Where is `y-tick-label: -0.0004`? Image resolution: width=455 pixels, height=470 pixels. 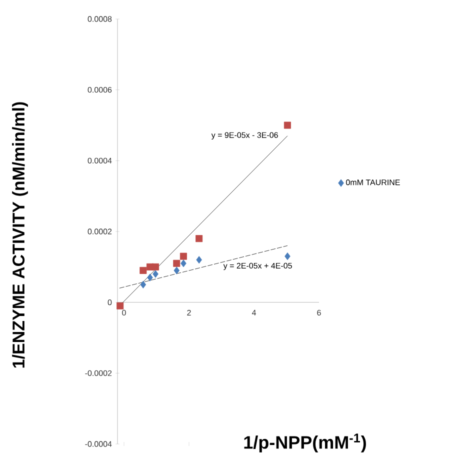 y-tick-label: -0.0004 is located at coordinates (98, 444).